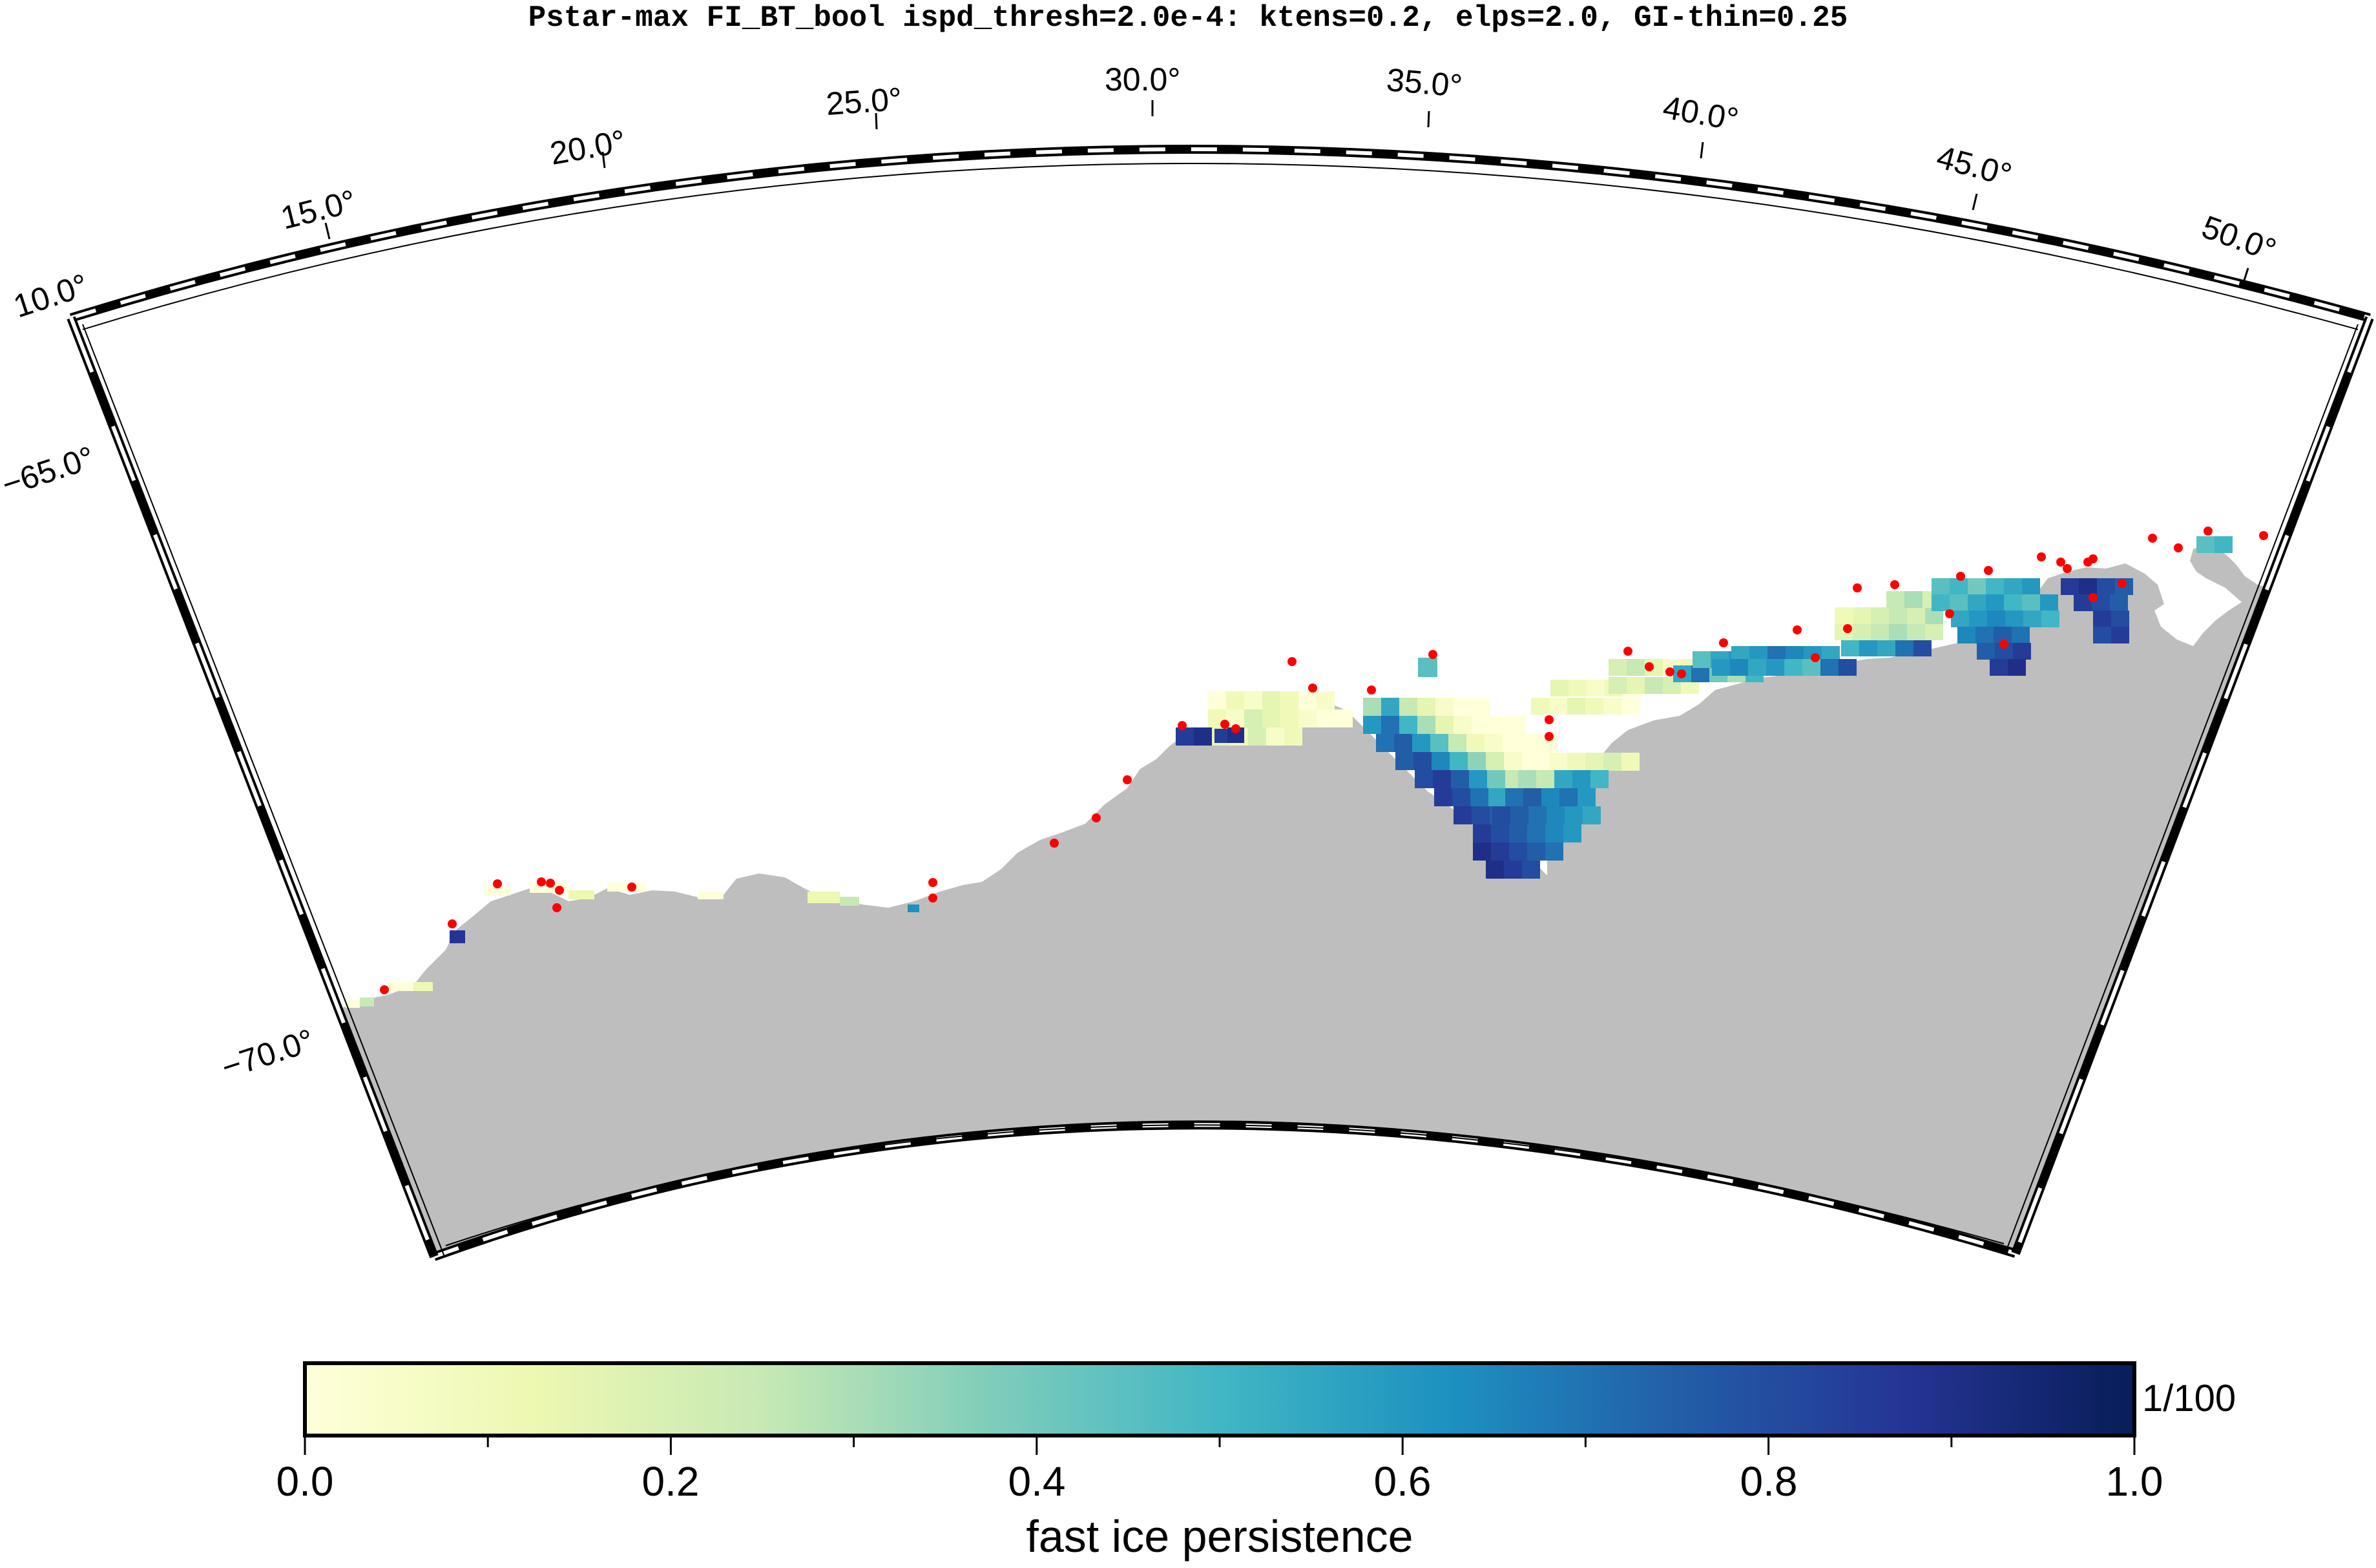 This screenshot has height=1568, width=2376. I want to click on colorbar-tick-label-4: 0.8, so click(1769, 1481).